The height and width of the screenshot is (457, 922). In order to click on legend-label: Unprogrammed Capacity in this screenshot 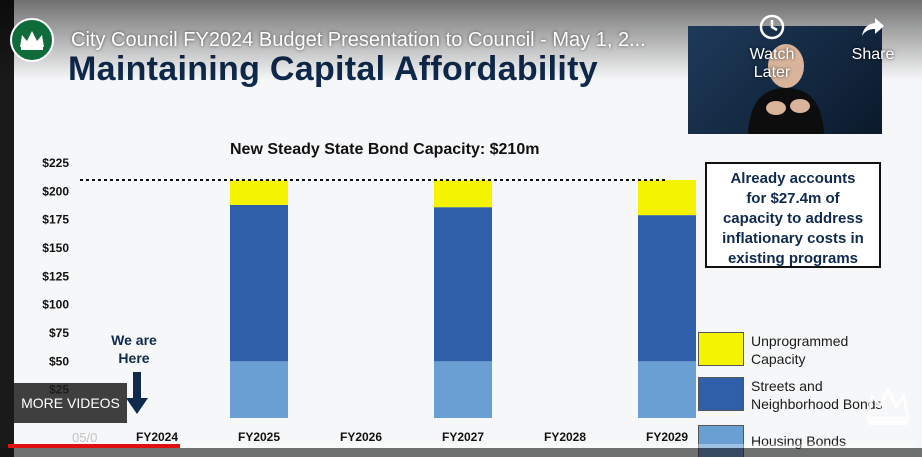, I will do `click(799, 350)`.